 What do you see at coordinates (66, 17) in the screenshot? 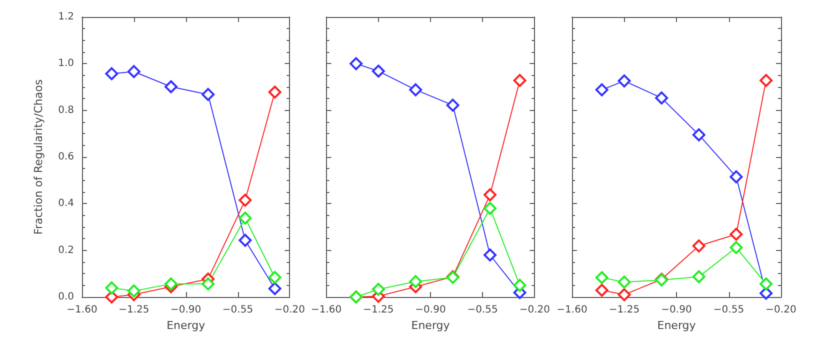
I see `y-tick-label: 1.2` at bounding box center [66, 17].